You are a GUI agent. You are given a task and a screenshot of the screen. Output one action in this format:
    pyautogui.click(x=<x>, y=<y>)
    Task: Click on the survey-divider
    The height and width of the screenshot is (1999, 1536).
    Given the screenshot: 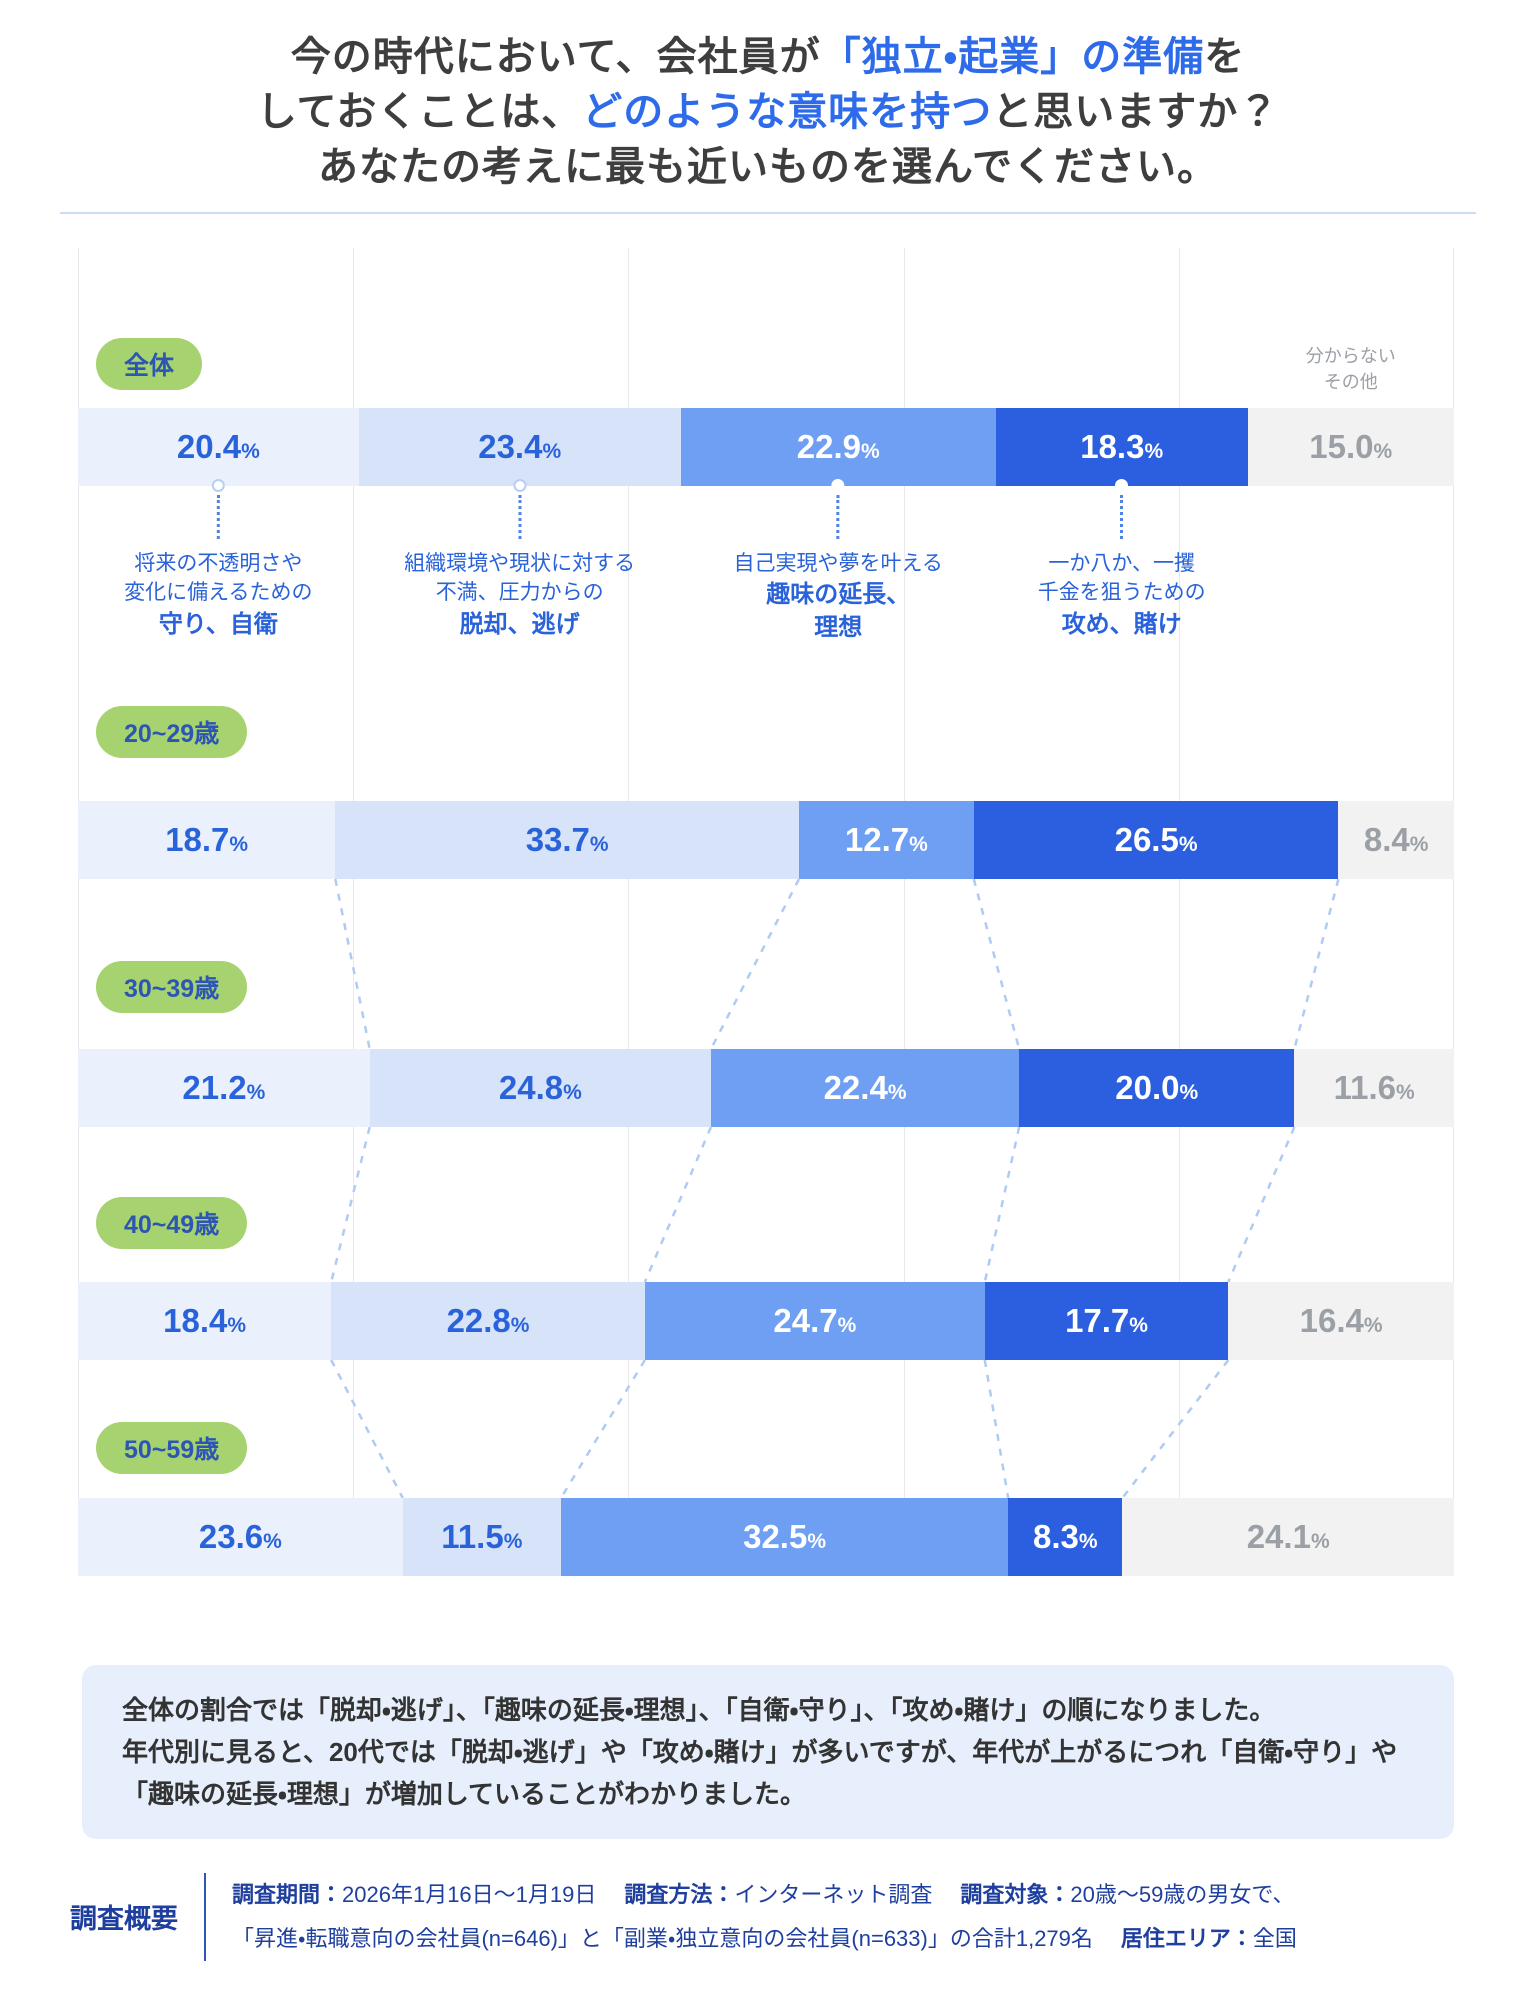 What is the action you would take?
    pyautogui.click(x=205, y=1916)
    